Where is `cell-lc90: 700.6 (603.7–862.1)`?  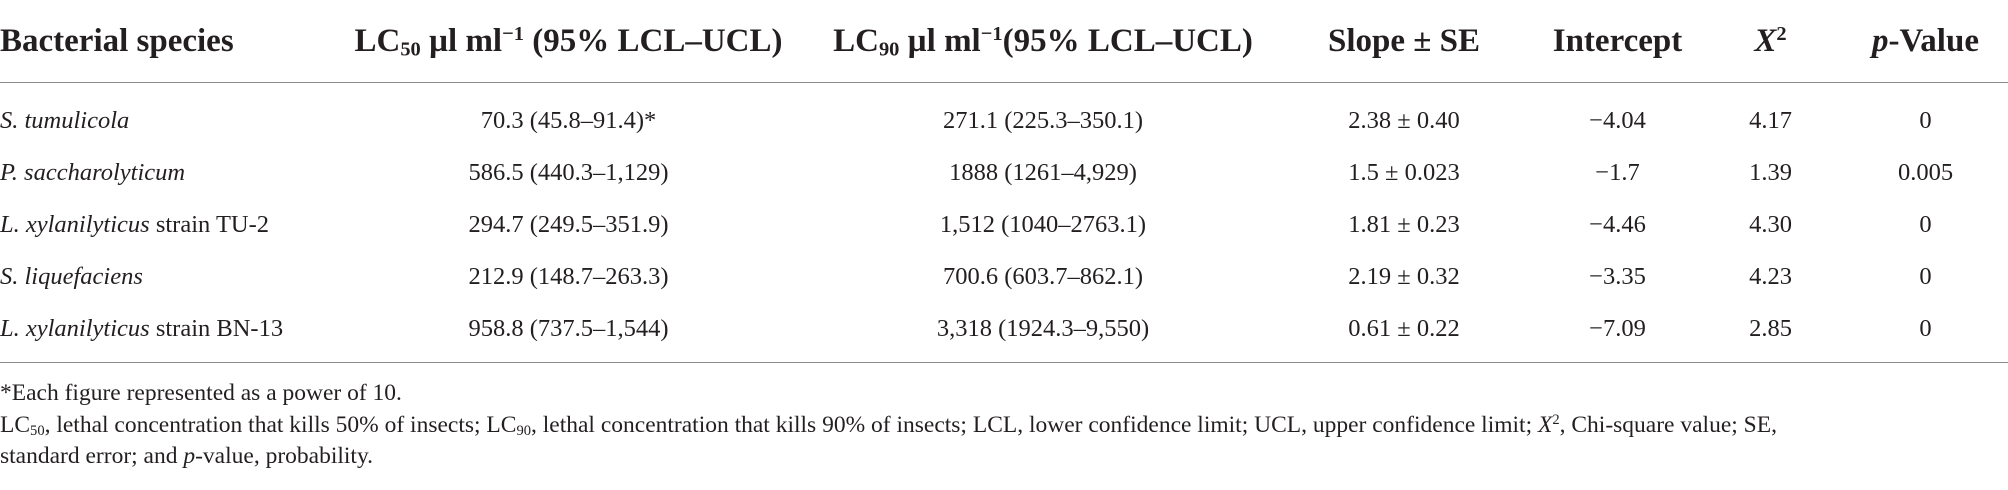 cell-lc90: 700.6 (603.7–862.1) is located at coordinates (1043, 276).